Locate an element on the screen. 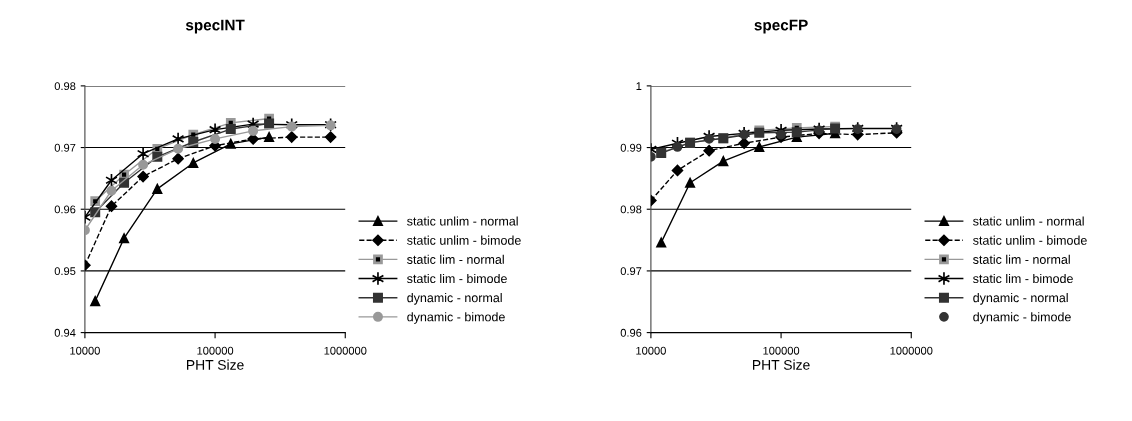  y-tick-label: 0.94 is located at coordinates (65, 332).